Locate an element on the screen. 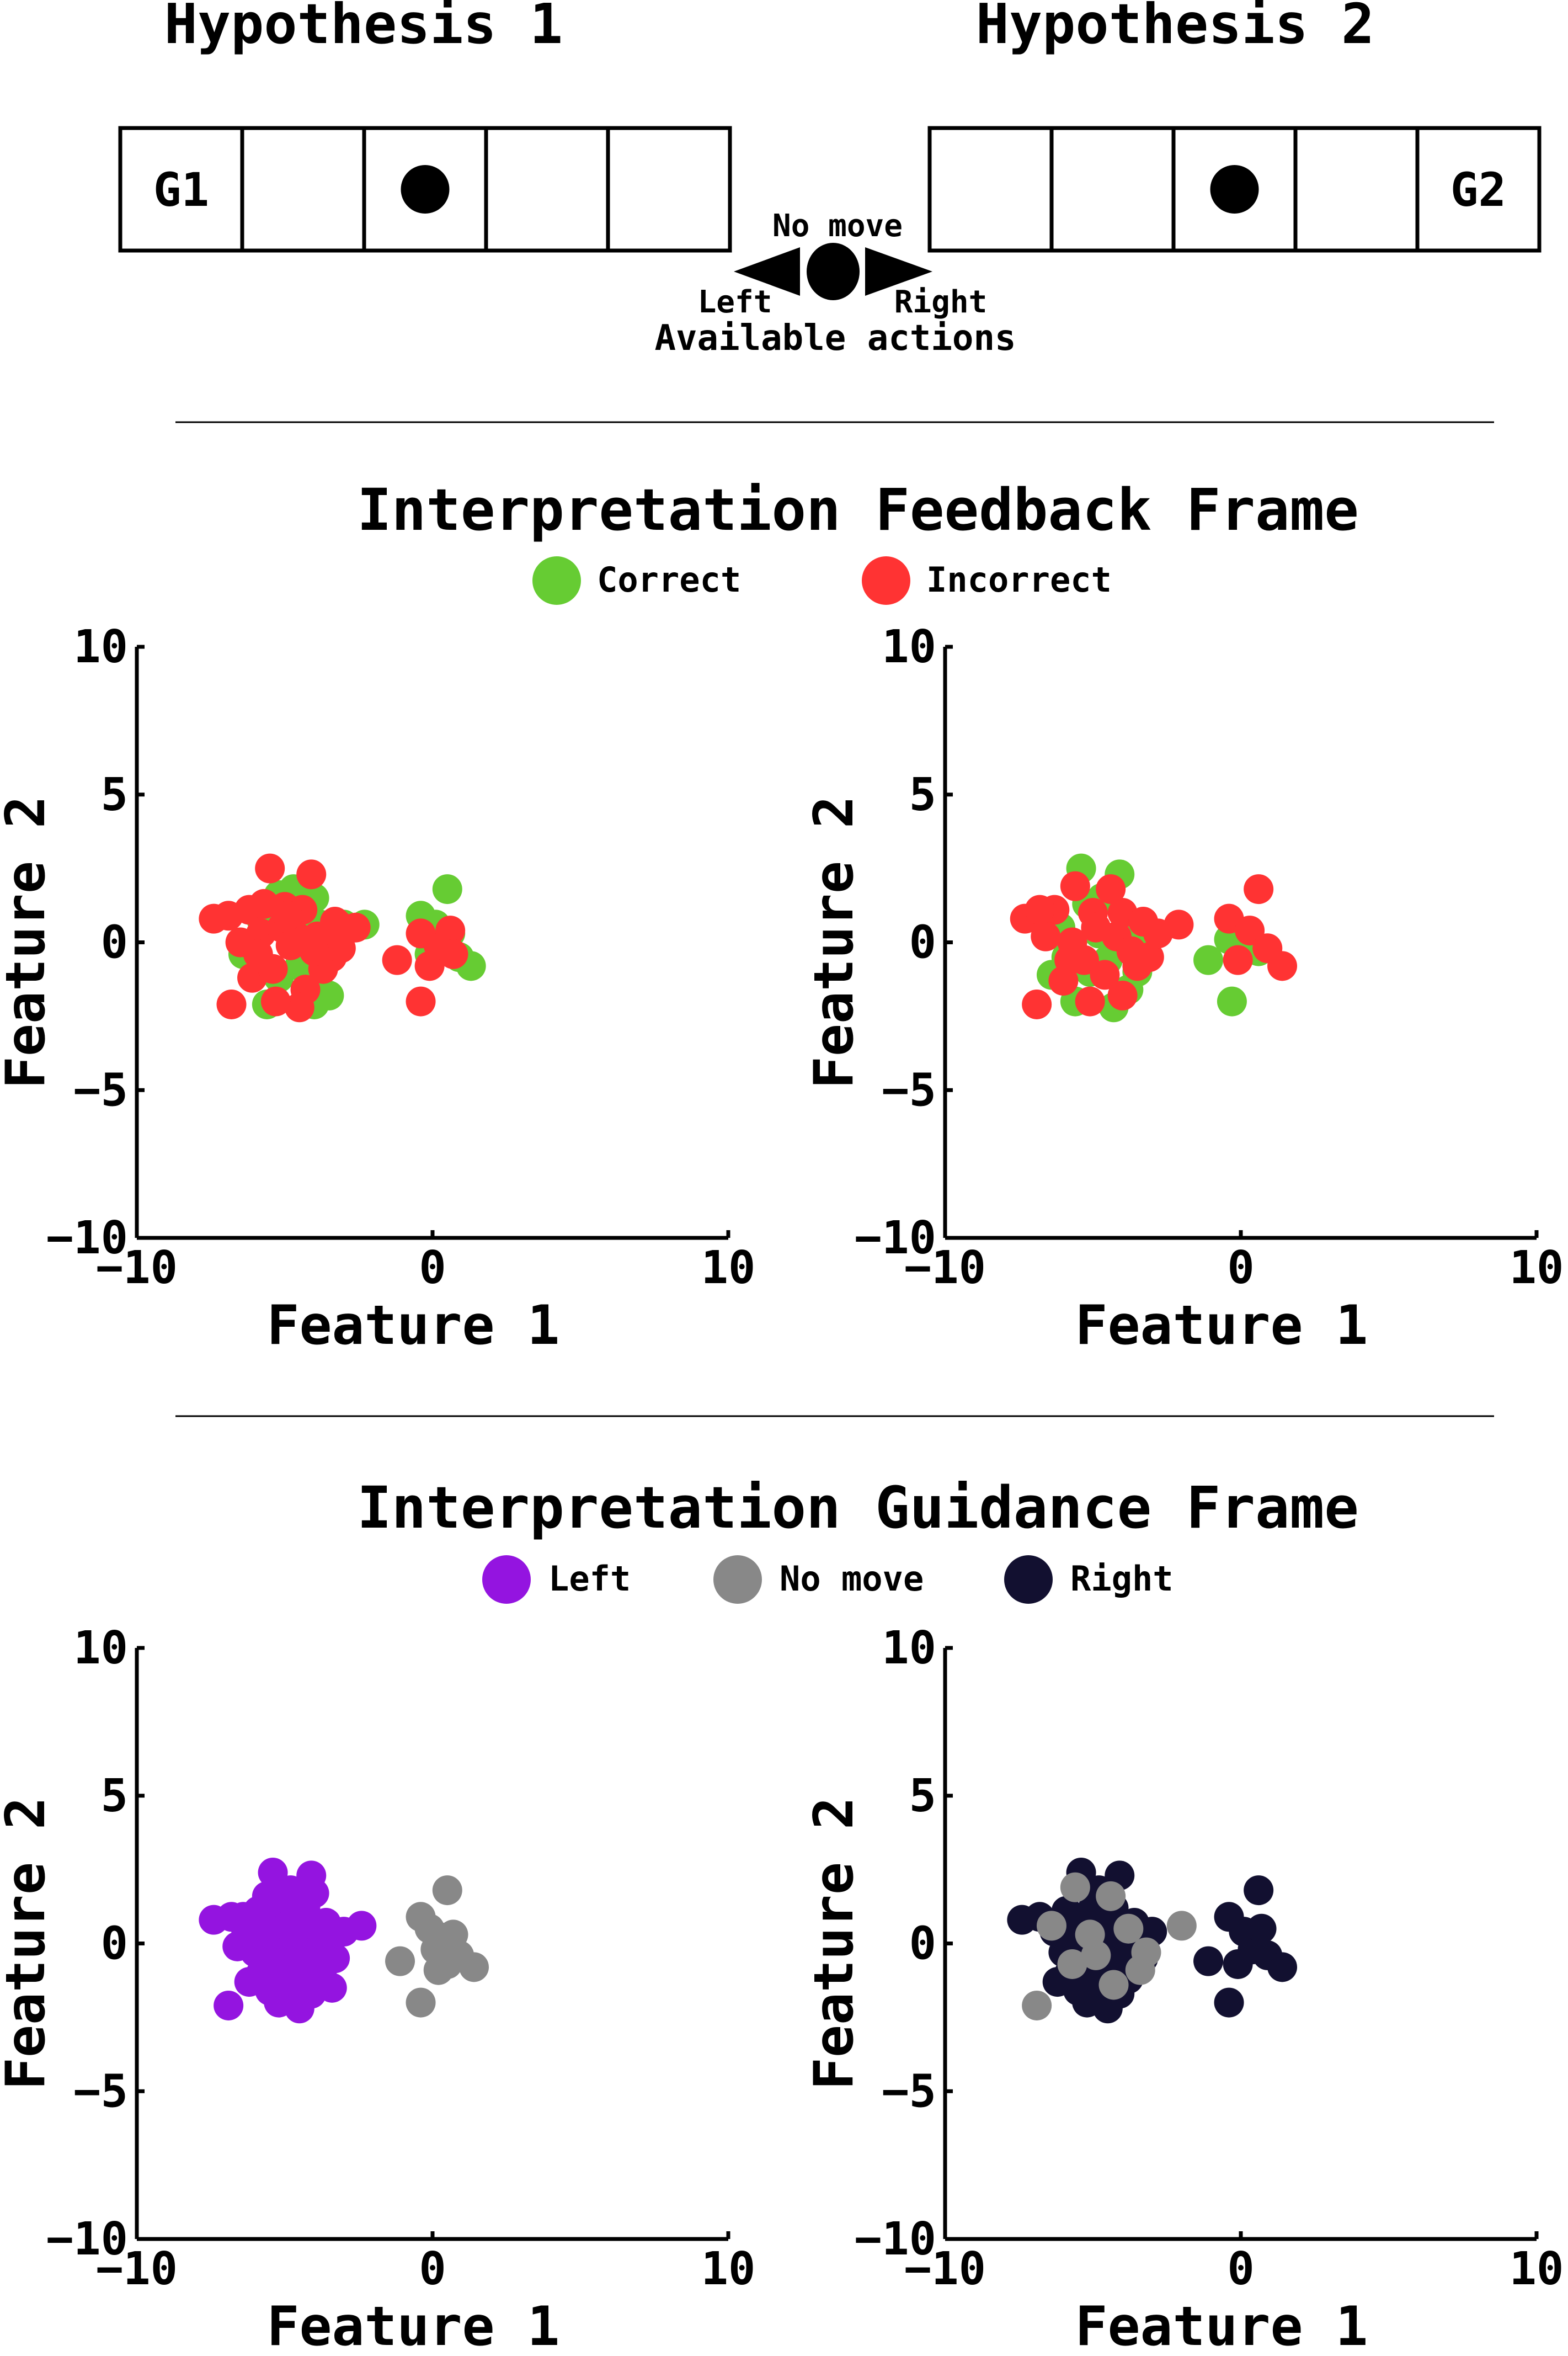  legend-marker-right is located at coordinates (1028, 1579).